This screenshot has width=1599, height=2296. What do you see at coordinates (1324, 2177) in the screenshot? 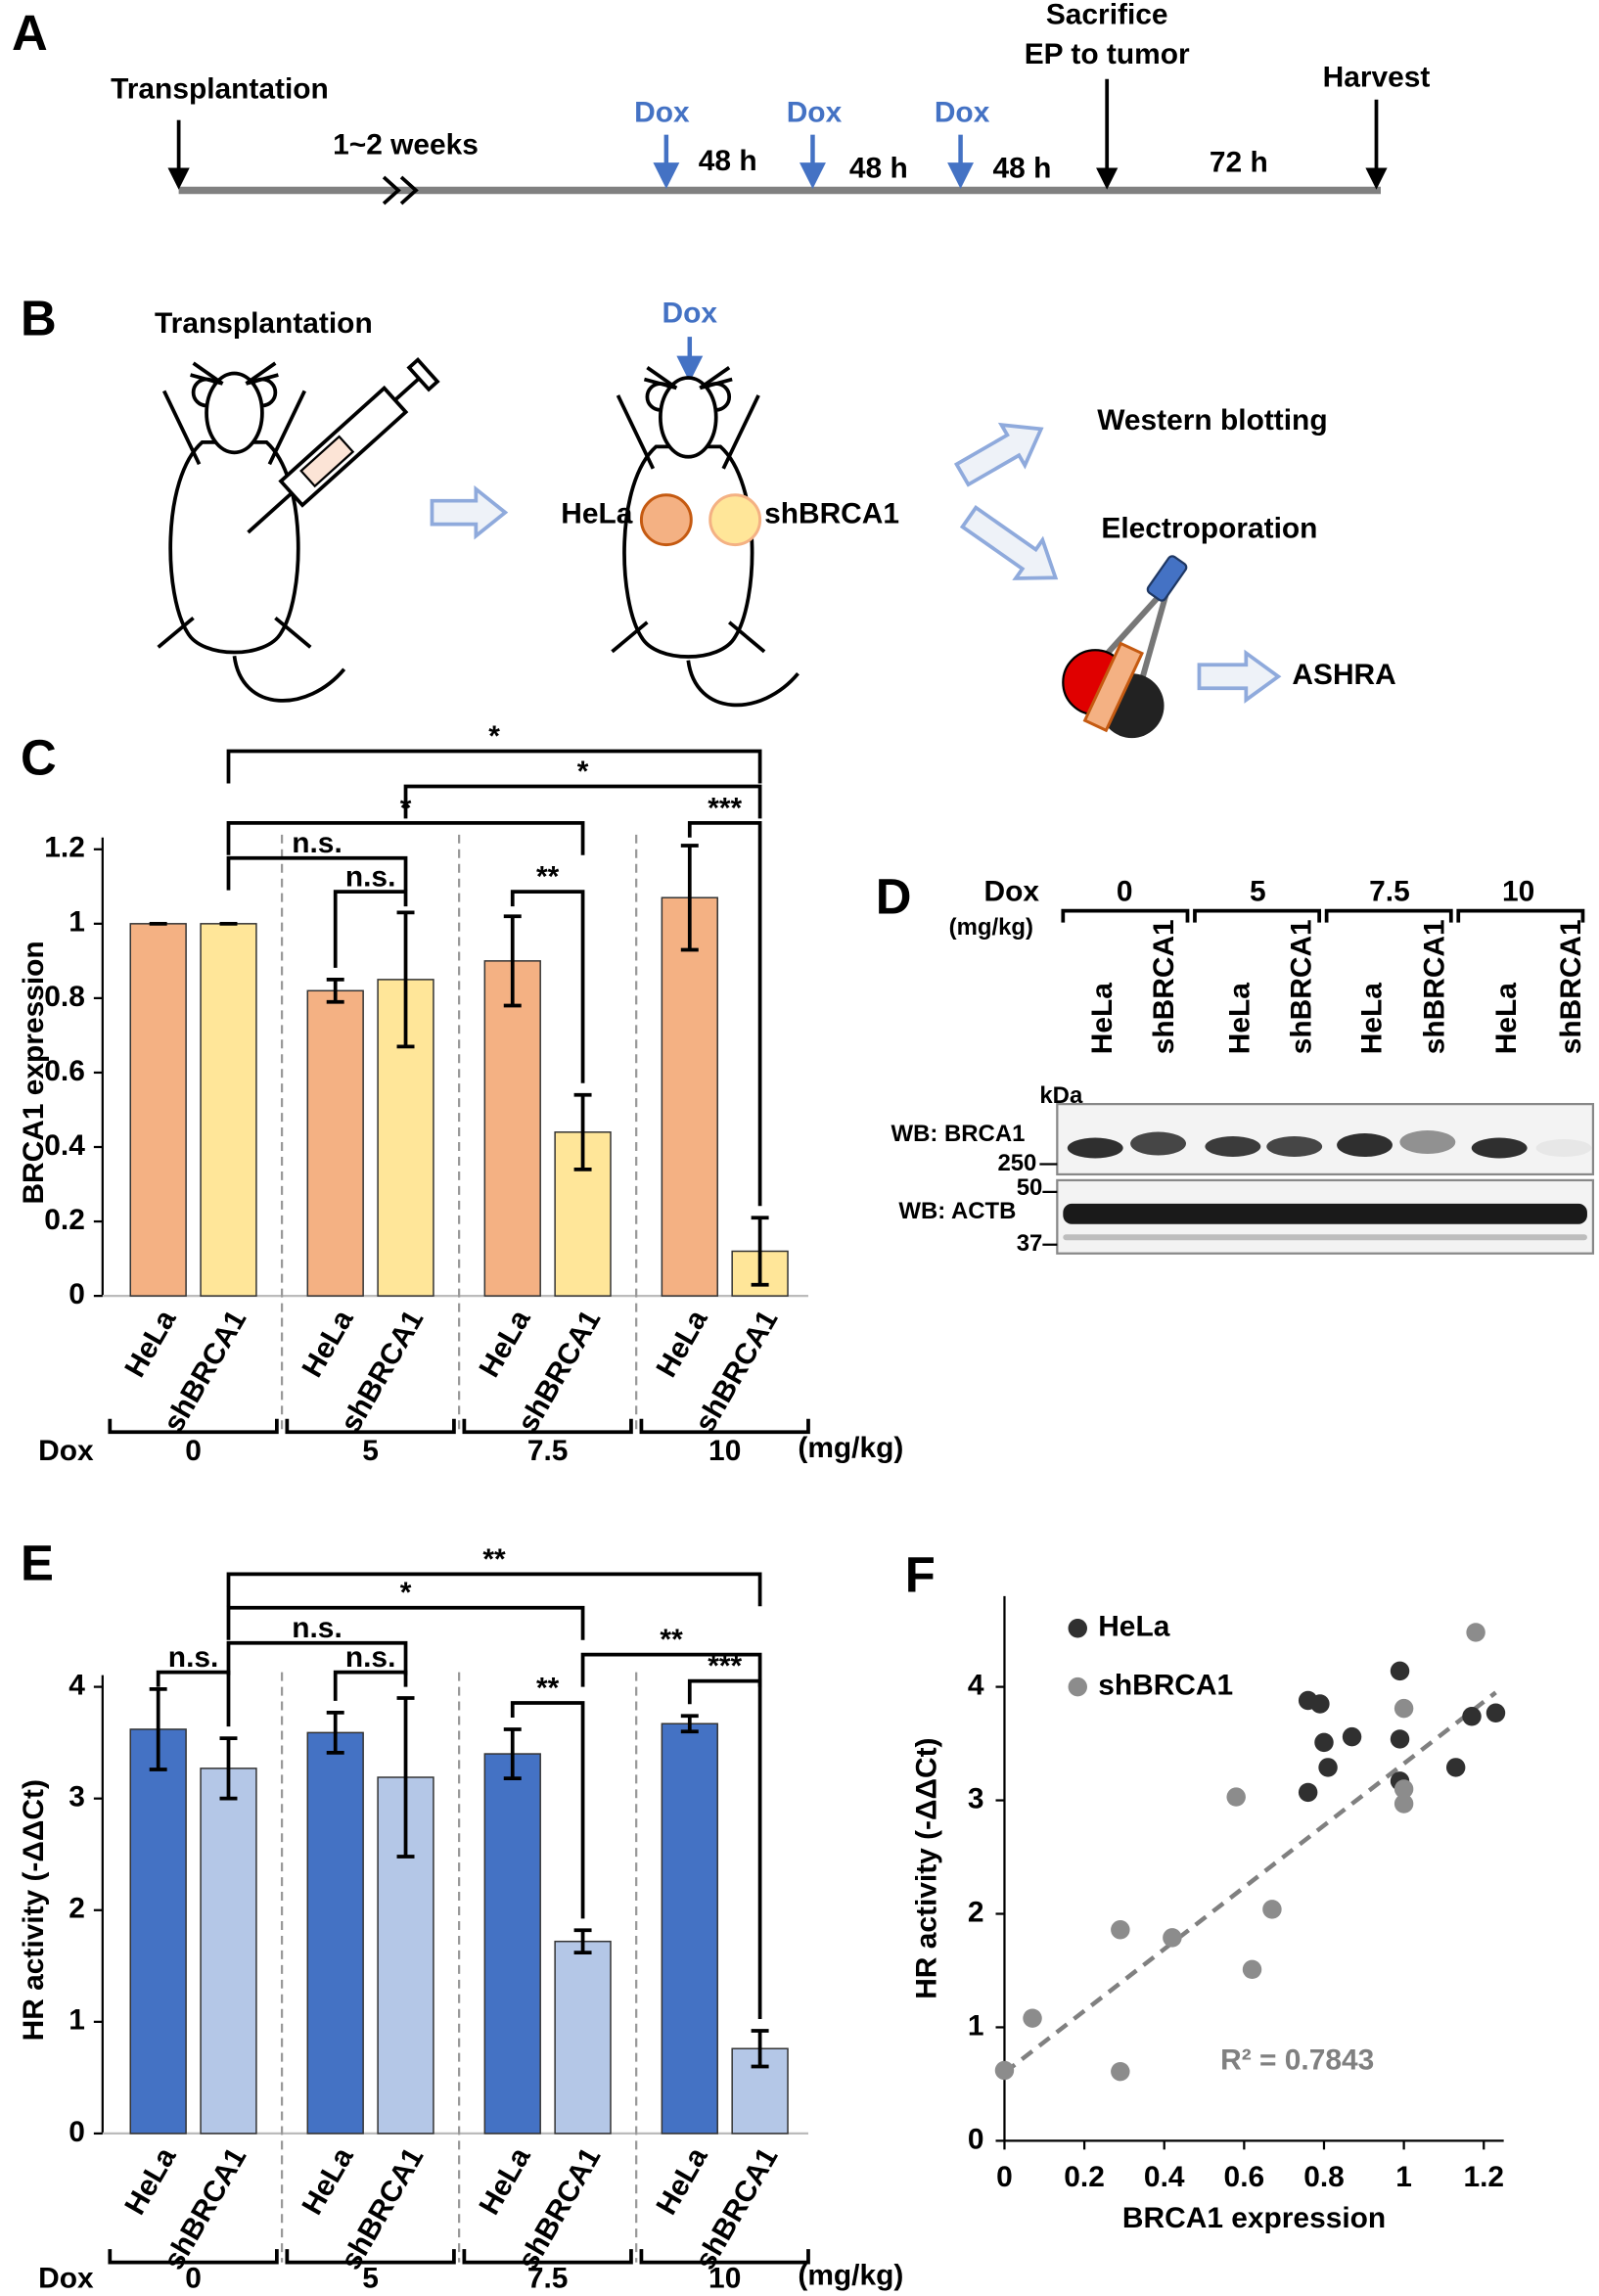
I see `x-tick-label: 0.8` at bounding box center [1324, 2177].